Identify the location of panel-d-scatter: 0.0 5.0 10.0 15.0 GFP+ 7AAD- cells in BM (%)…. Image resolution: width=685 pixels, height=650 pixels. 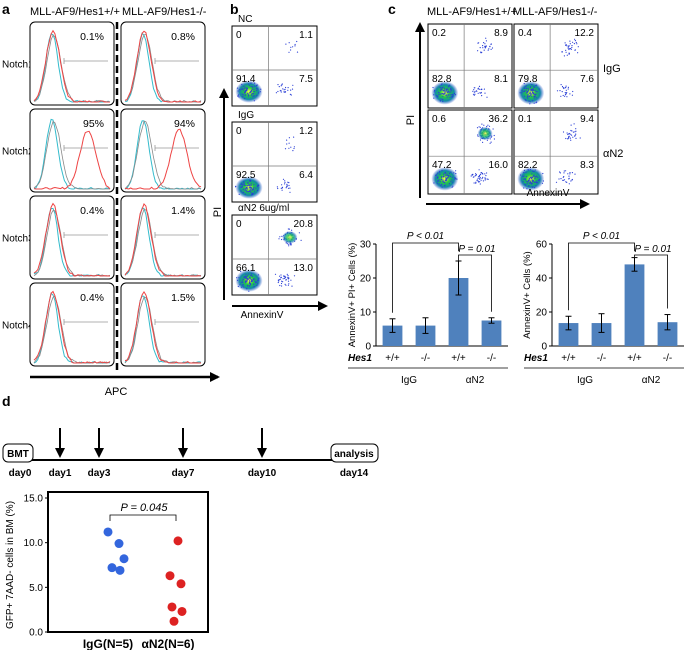
(107, 570).